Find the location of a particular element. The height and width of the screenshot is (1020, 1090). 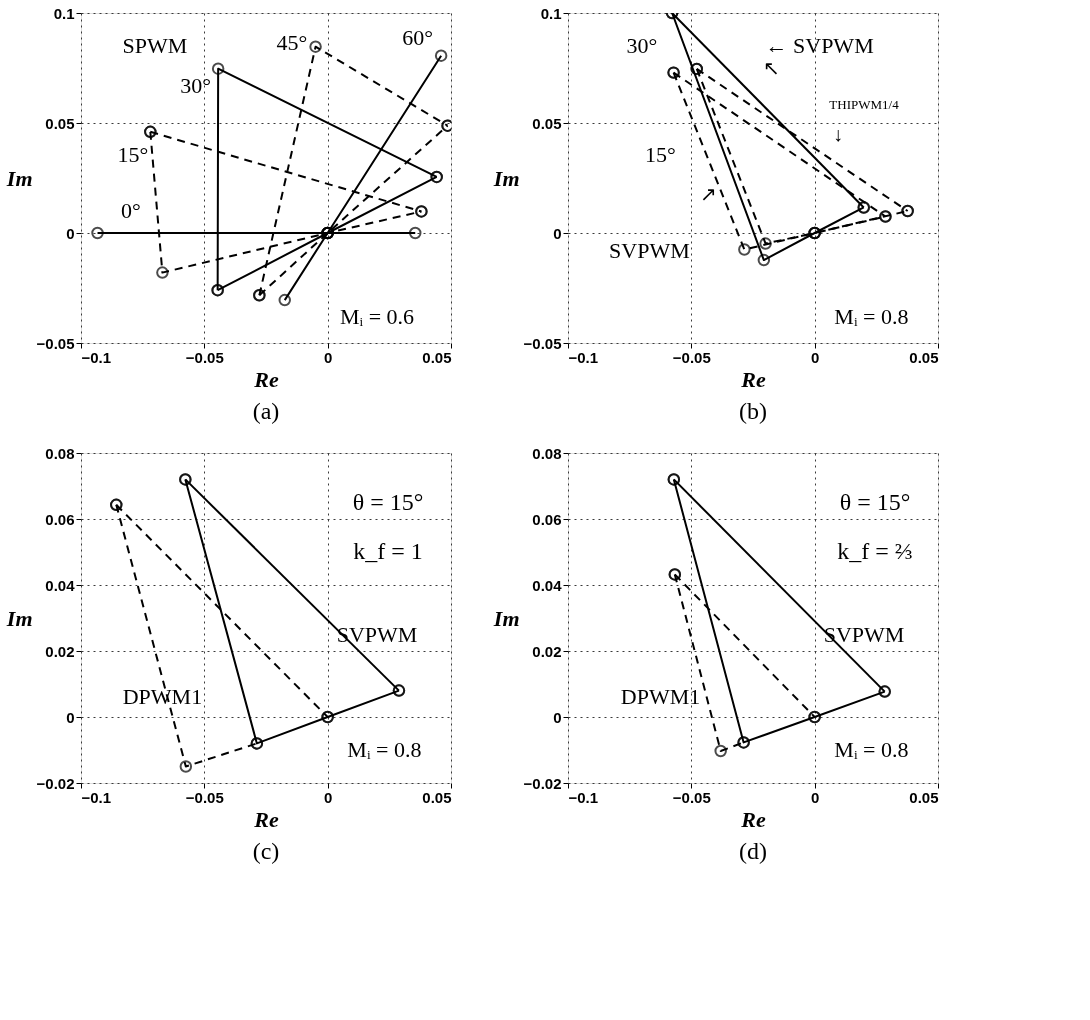

text: (a) is located at coordinates (266, 411).